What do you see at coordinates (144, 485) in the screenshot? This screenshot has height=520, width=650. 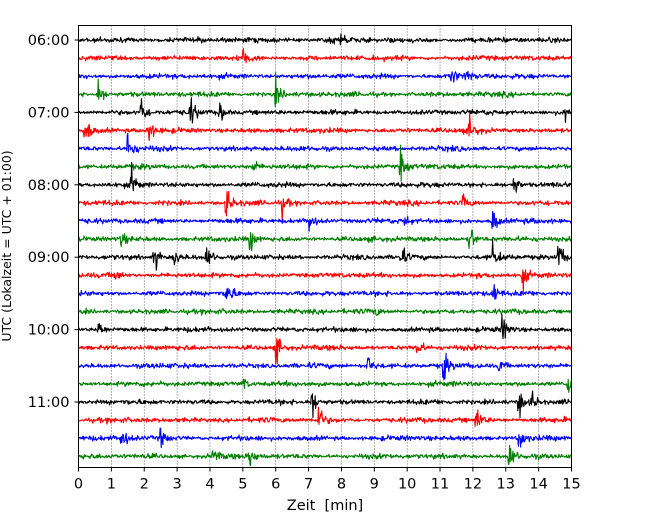 I see `x-tick-label: 2` at bounding box center [144, 485].